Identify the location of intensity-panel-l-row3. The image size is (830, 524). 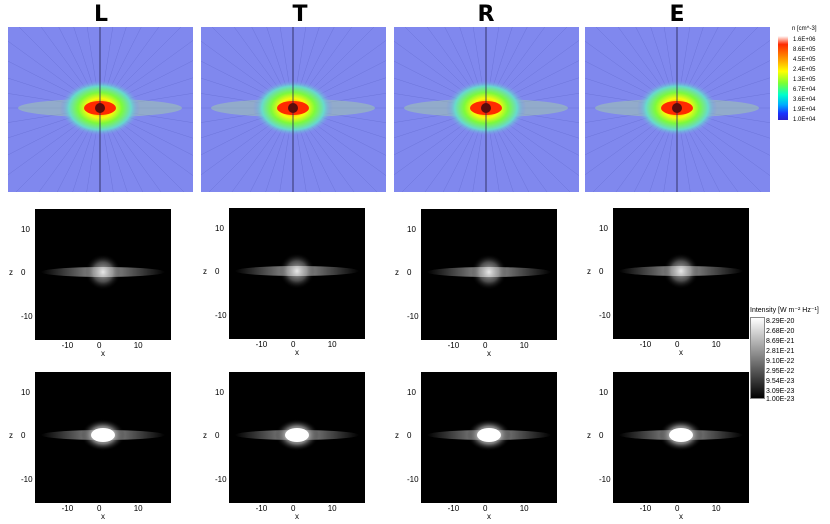
(103, 437).